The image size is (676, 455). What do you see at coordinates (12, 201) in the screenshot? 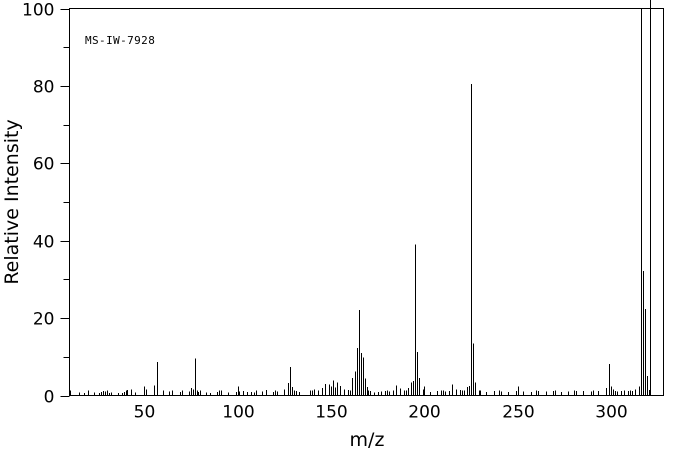
I see `y-axis-title: Relative Intensity` at bounding box center [12, 201].